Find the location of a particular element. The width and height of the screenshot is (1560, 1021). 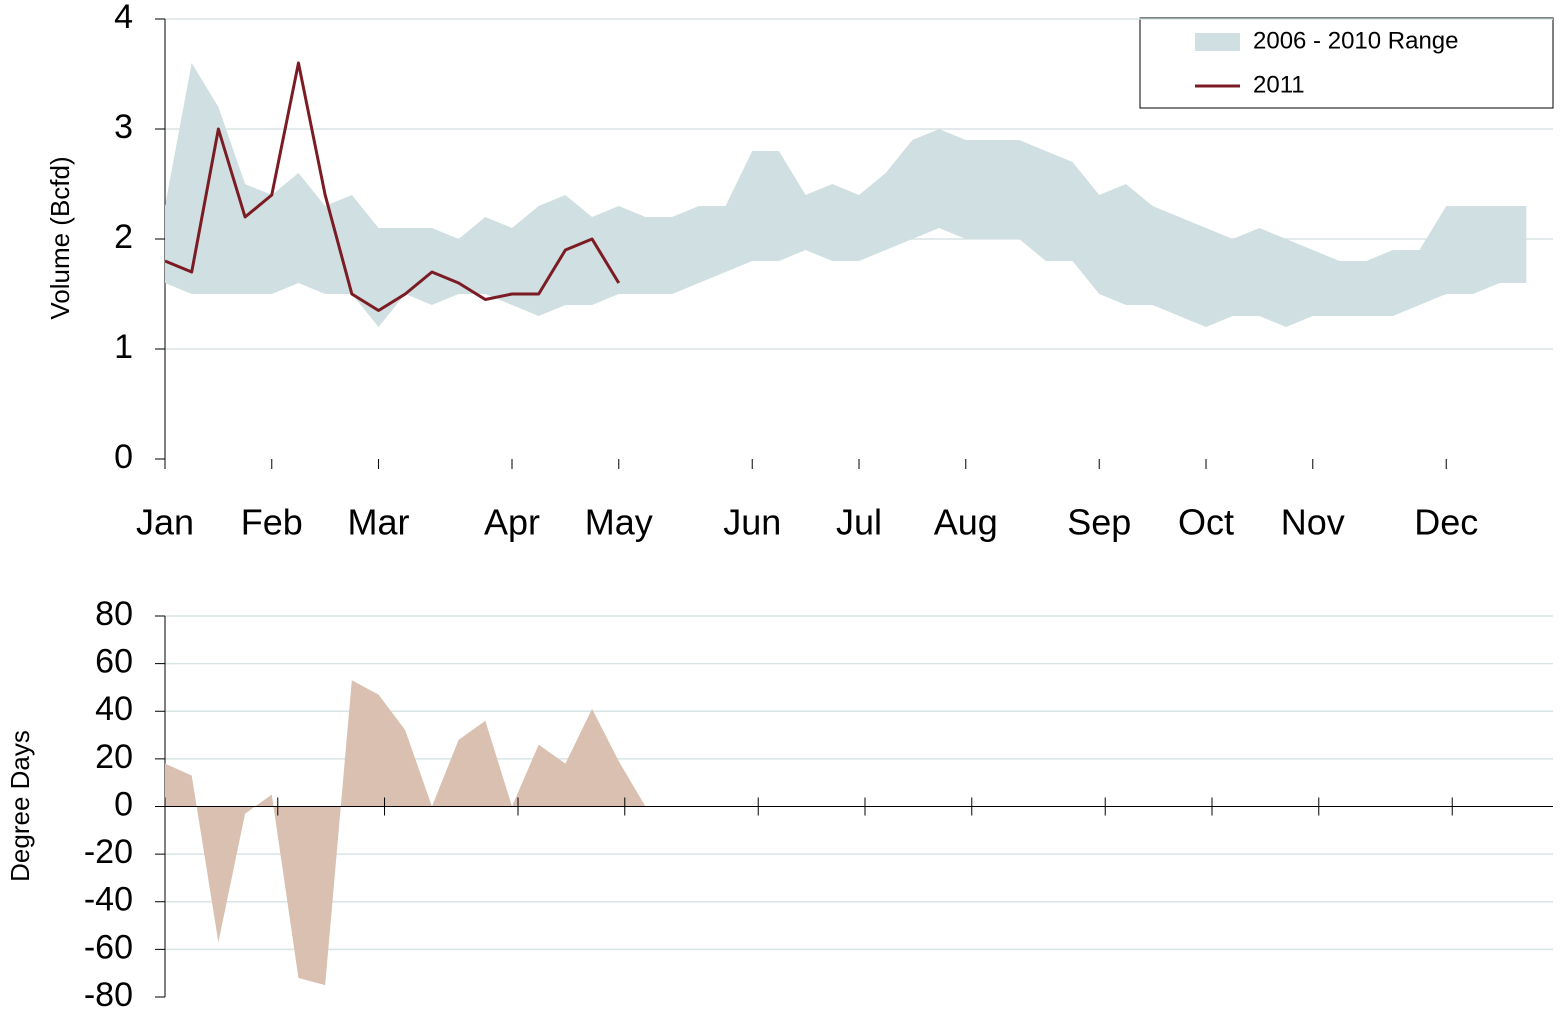

x-tick-label: Jul is located at coordinates (859, 522).